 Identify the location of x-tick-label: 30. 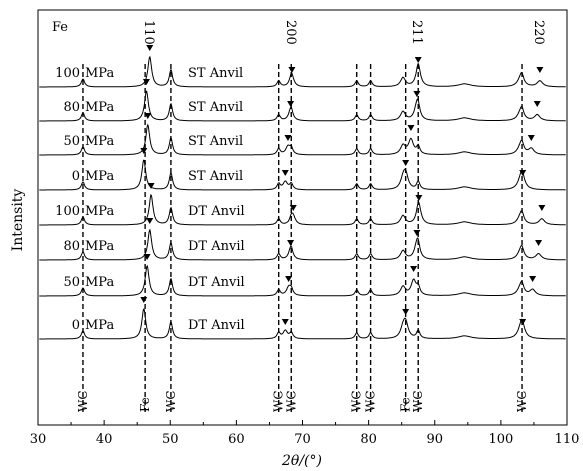
(38, 439).